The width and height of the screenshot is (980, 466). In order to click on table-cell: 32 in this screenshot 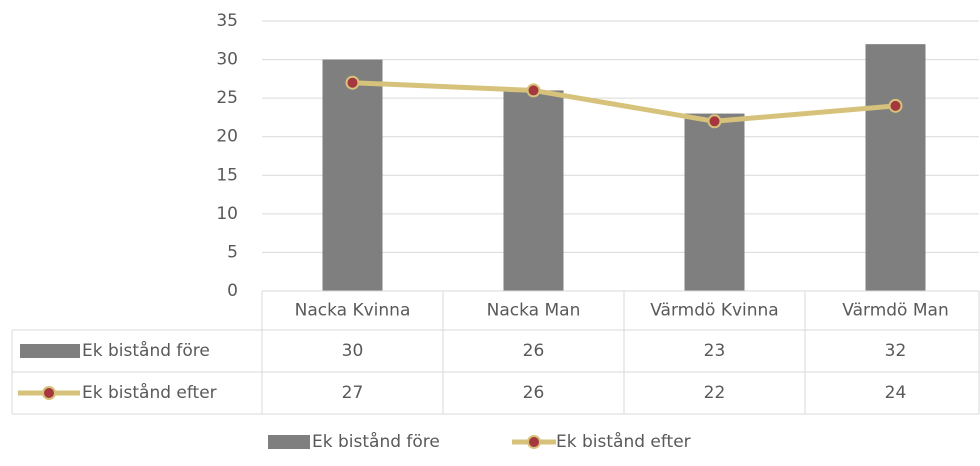, I will do `click(896, 351)`.